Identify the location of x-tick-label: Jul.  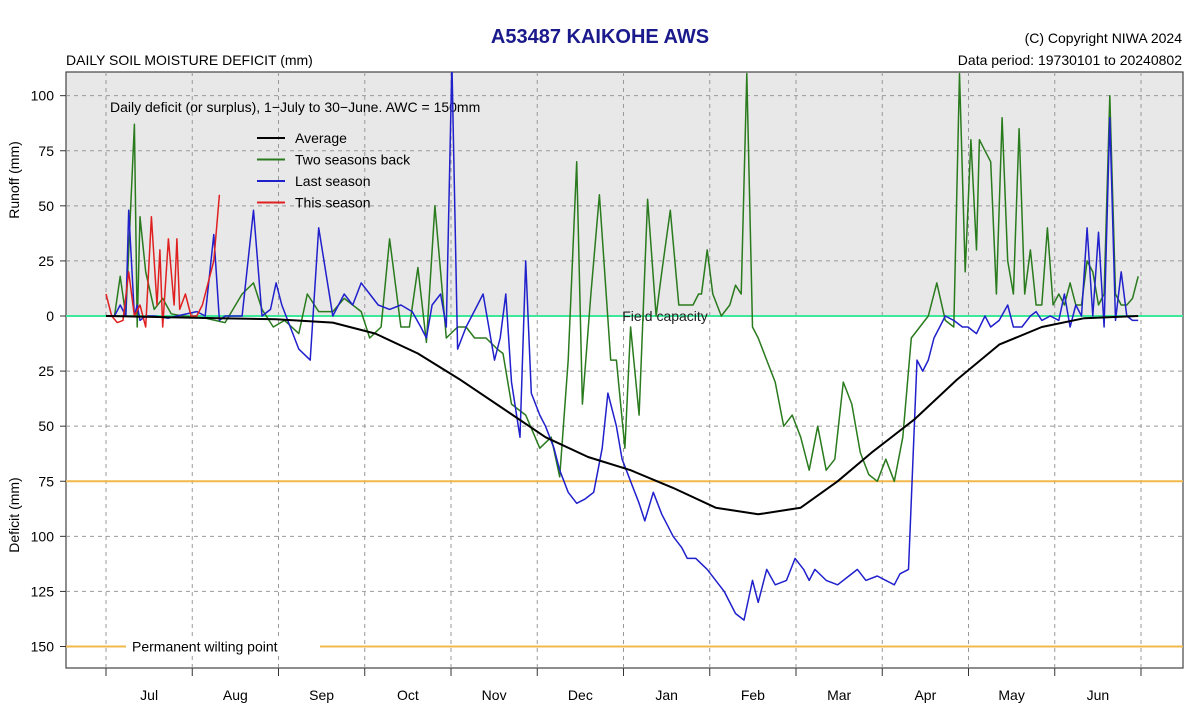
(149, 695).